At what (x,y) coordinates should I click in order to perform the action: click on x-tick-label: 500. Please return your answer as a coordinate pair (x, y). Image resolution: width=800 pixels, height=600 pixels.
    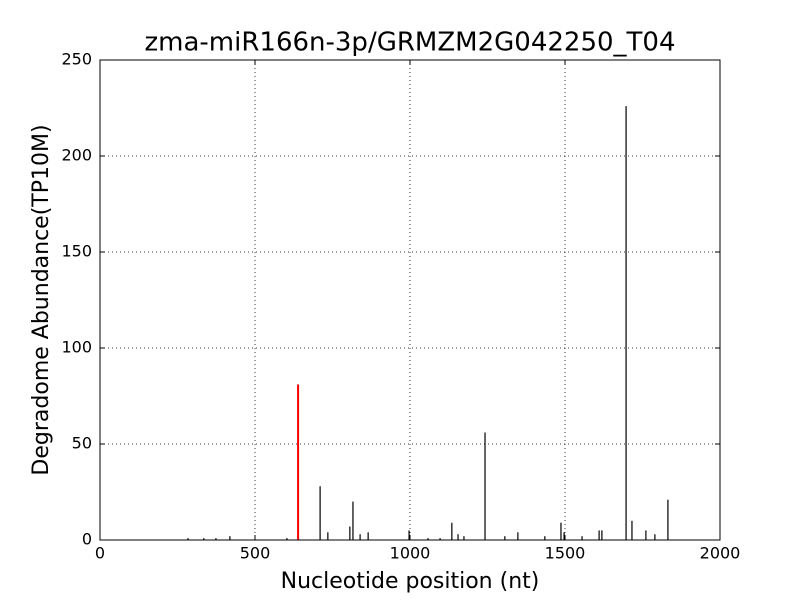
    Looking at the image, I should click on (255, 553).